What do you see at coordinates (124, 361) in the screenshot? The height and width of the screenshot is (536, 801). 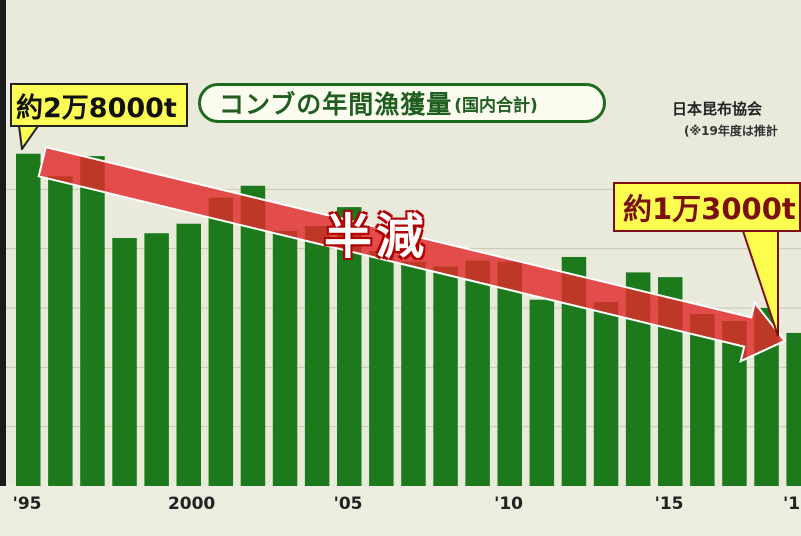 I see `bar-1998` at bounding box center [124, 361].